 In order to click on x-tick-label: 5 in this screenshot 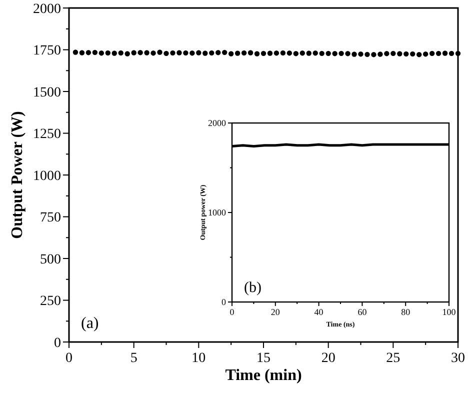, I will do `click(134, 358)`.